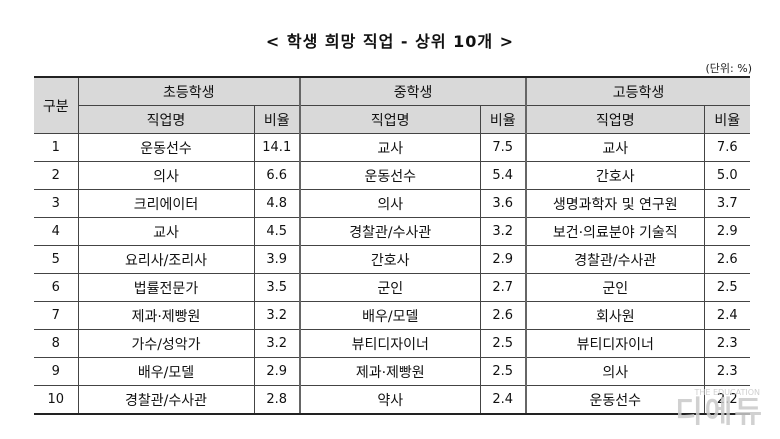 The height and width of the screenshot is (439, 780). I want to click on cell-middle-job: 제과·제빵원, so click(390, 371).